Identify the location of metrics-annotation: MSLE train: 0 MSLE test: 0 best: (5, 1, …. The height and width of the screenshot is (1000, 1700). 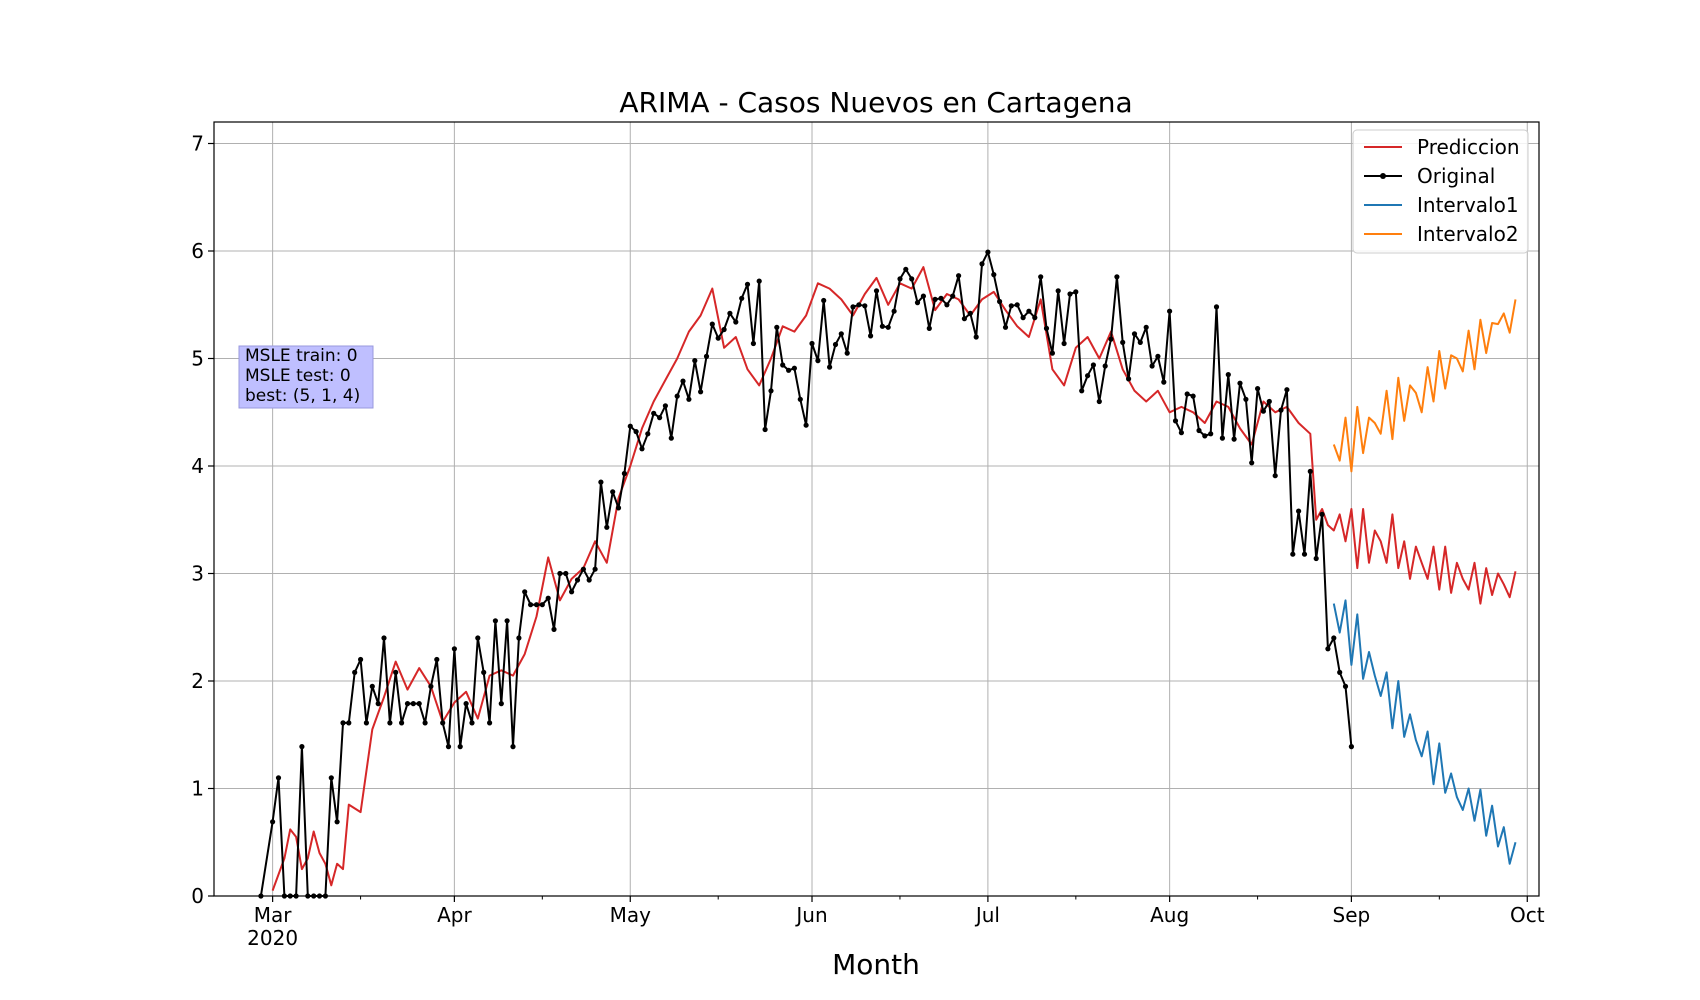
(306, 377).